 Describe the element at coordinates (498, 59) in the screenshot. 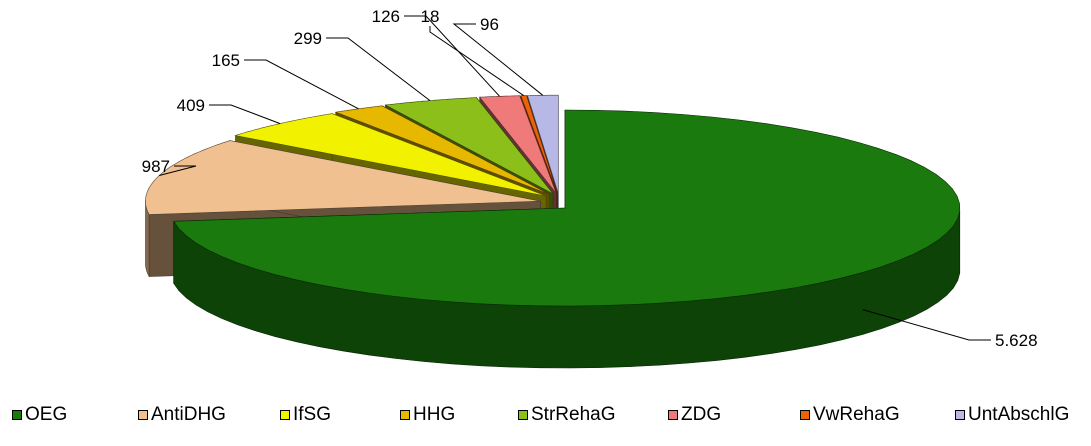

I see `leader-line-untabschlg` at that location.